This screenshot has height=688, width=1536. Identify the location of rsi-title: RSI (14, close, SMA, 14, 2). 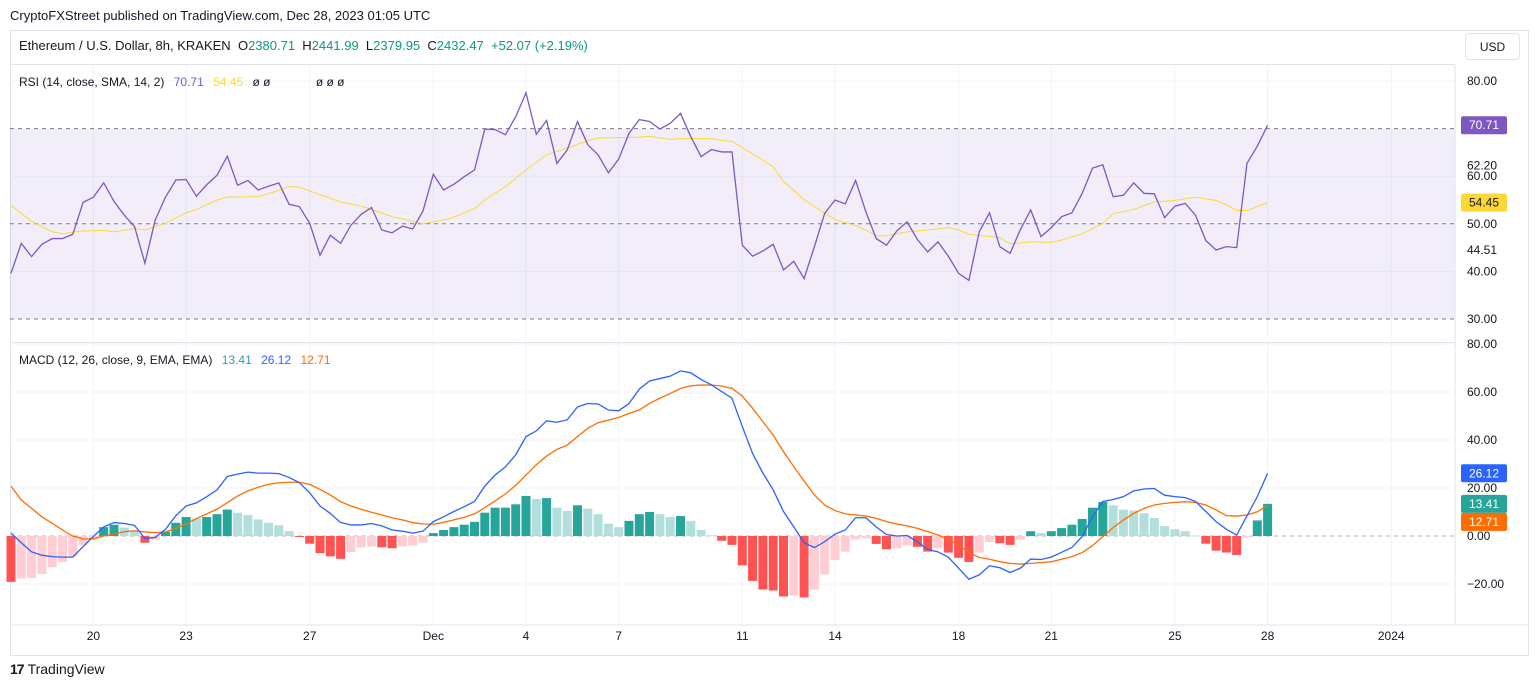
(92, 82).